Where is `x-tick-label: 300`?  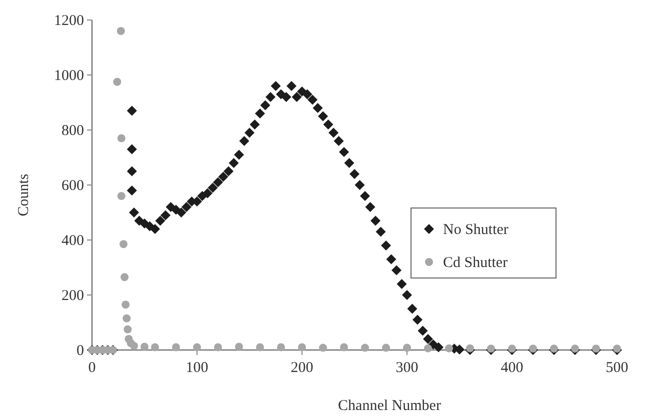 x-tick-label: 300 is located at coordinates (407, 368).